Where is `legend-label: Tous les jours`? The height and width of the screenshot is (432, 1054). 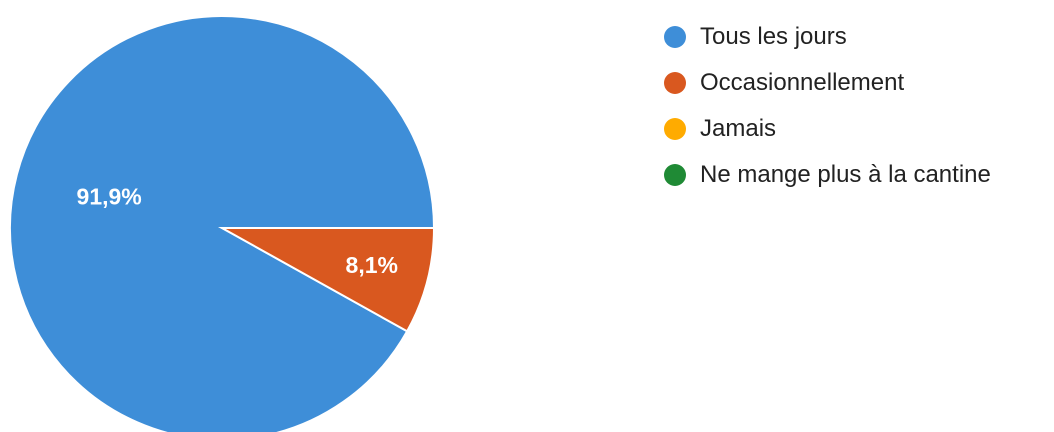 legend-label: Tous les jours is located at coordinates (773, 36).